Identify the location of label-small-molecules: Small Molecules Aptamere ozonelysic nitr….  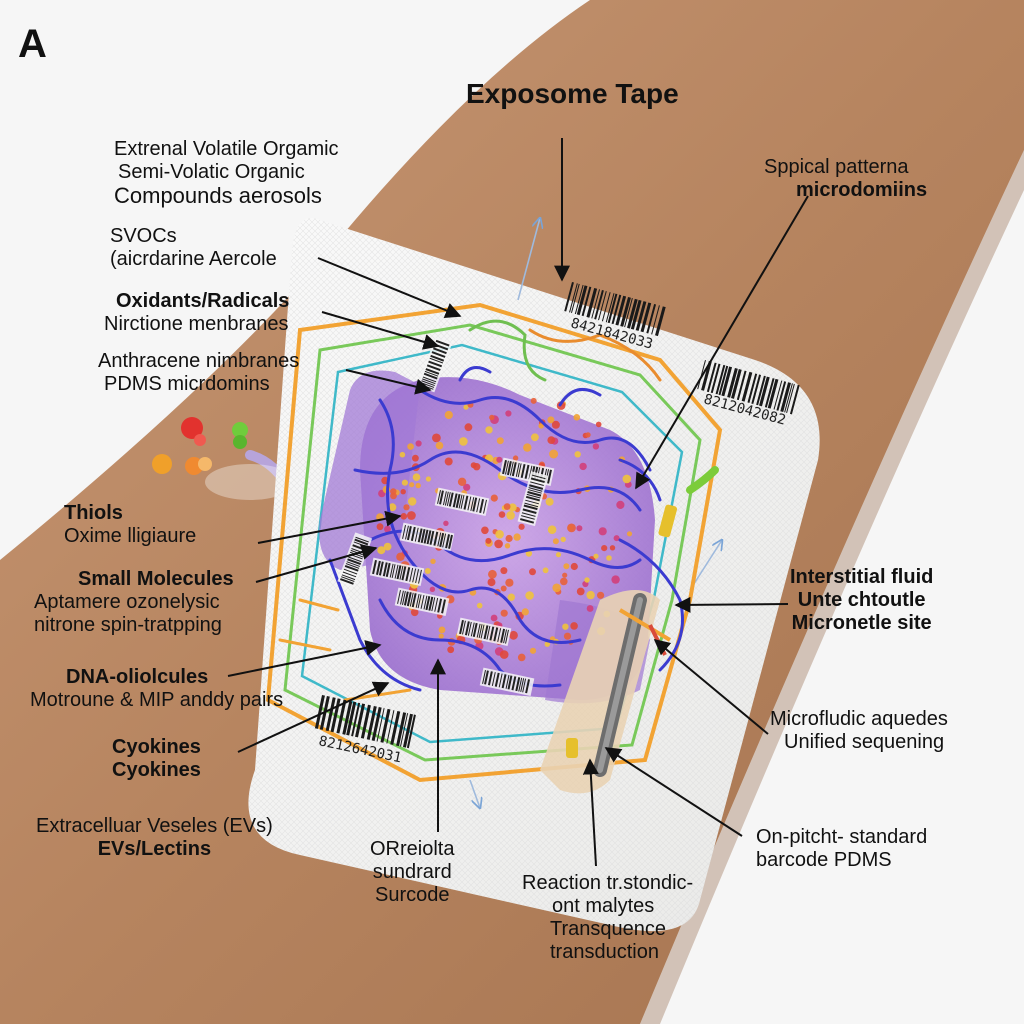
(134, 602).